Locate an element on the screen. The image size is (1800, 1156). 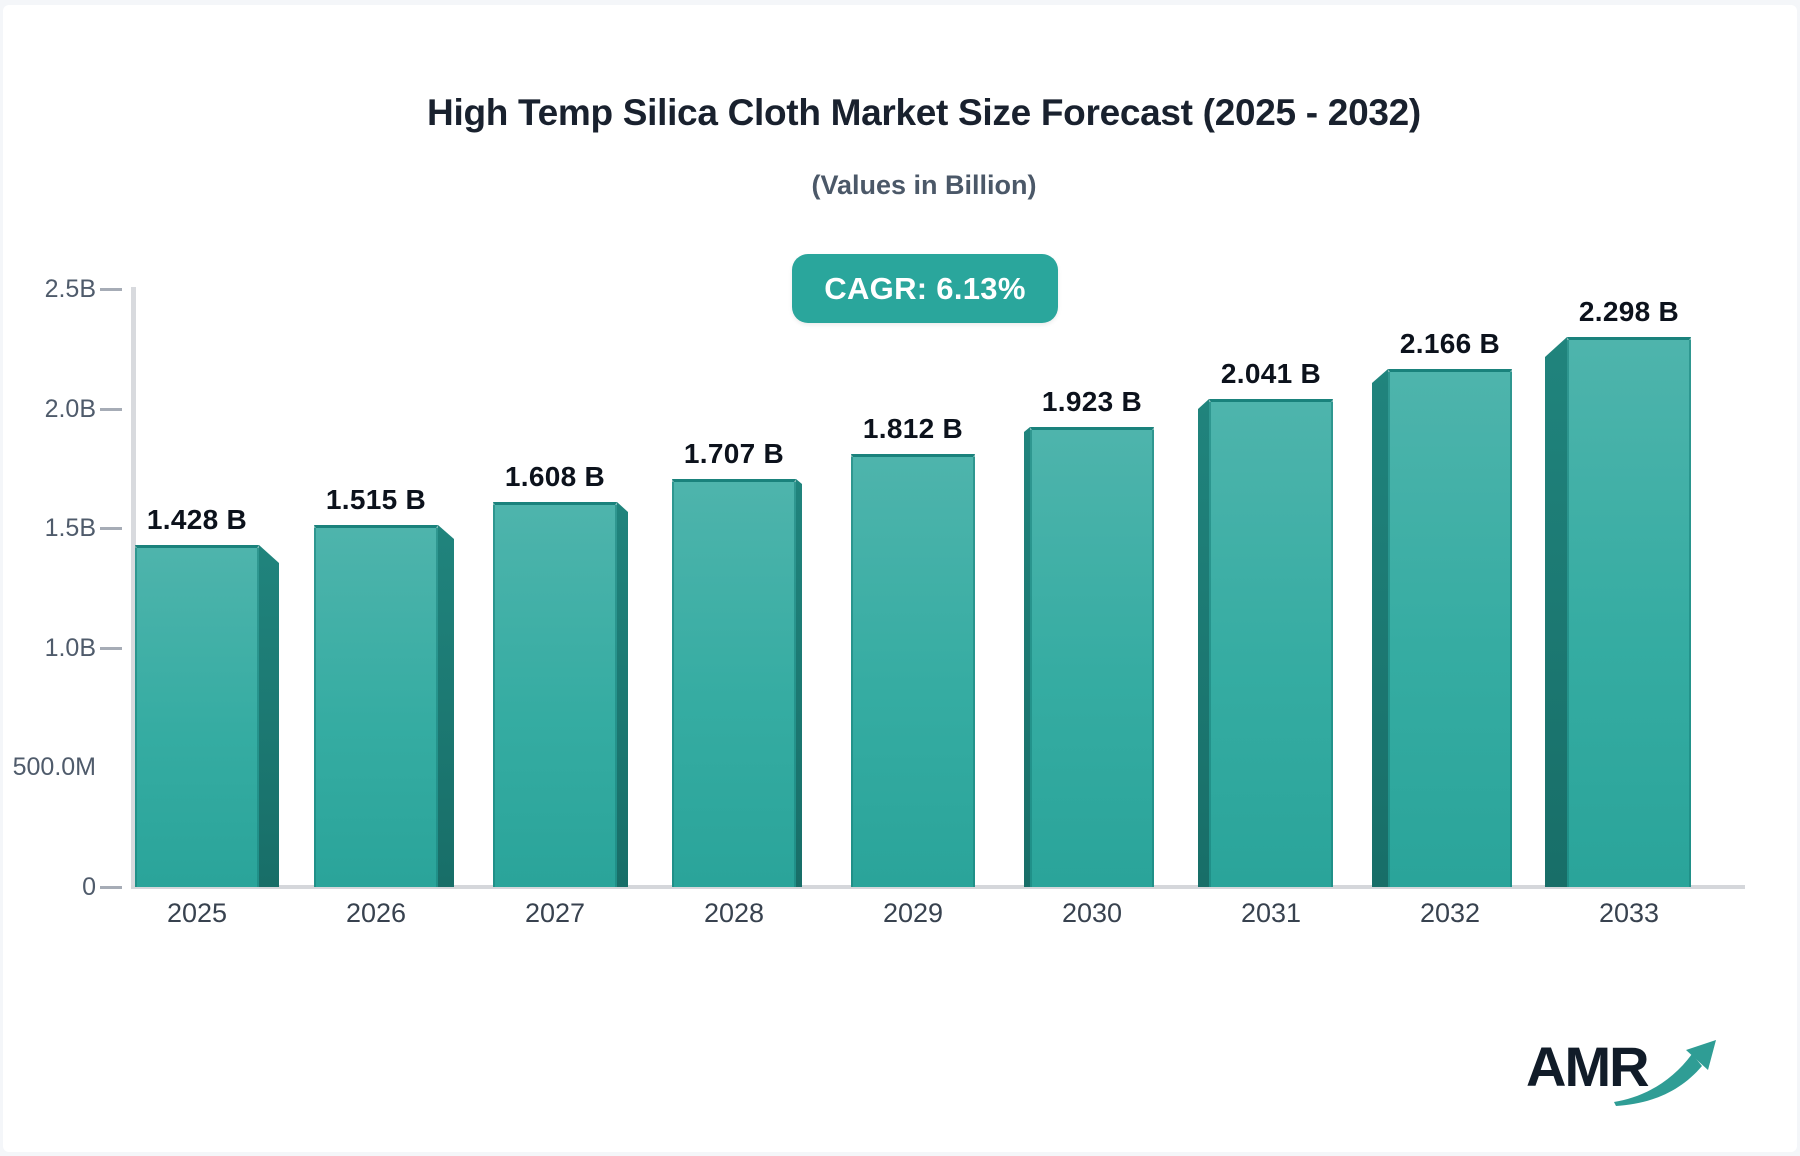
bar-2025 is located at coordinates (197, 716).